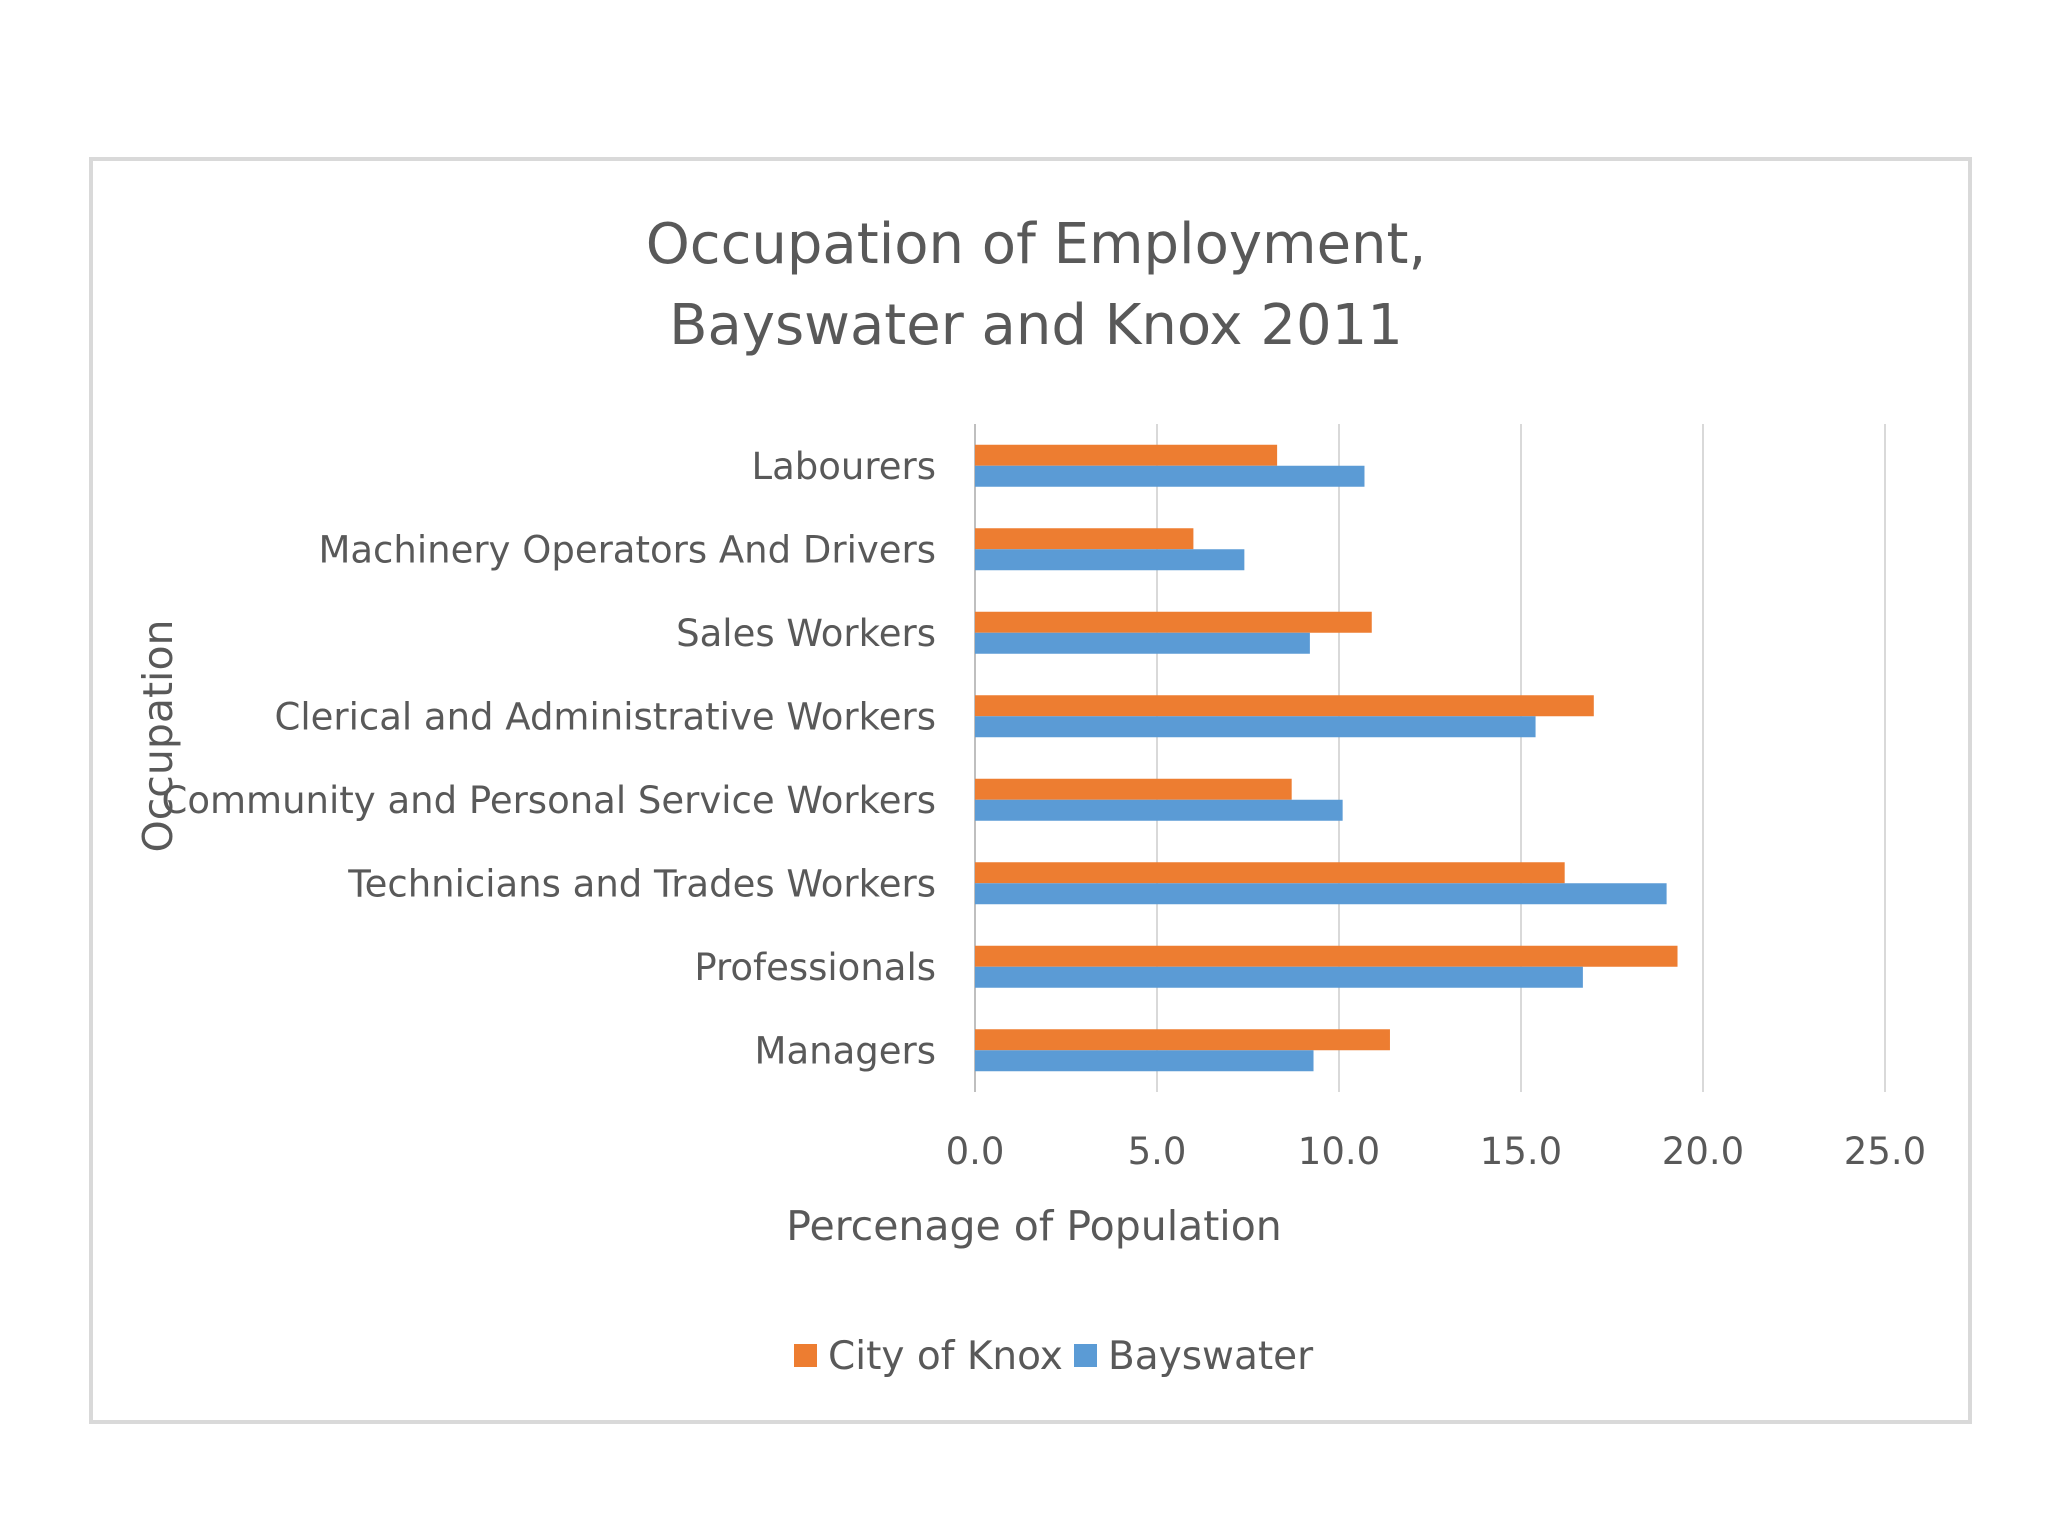 Image resolution: width=2048 pixels, height=1536 pixels. I want to click on category-label: Sales Workers, so click(806, 633).